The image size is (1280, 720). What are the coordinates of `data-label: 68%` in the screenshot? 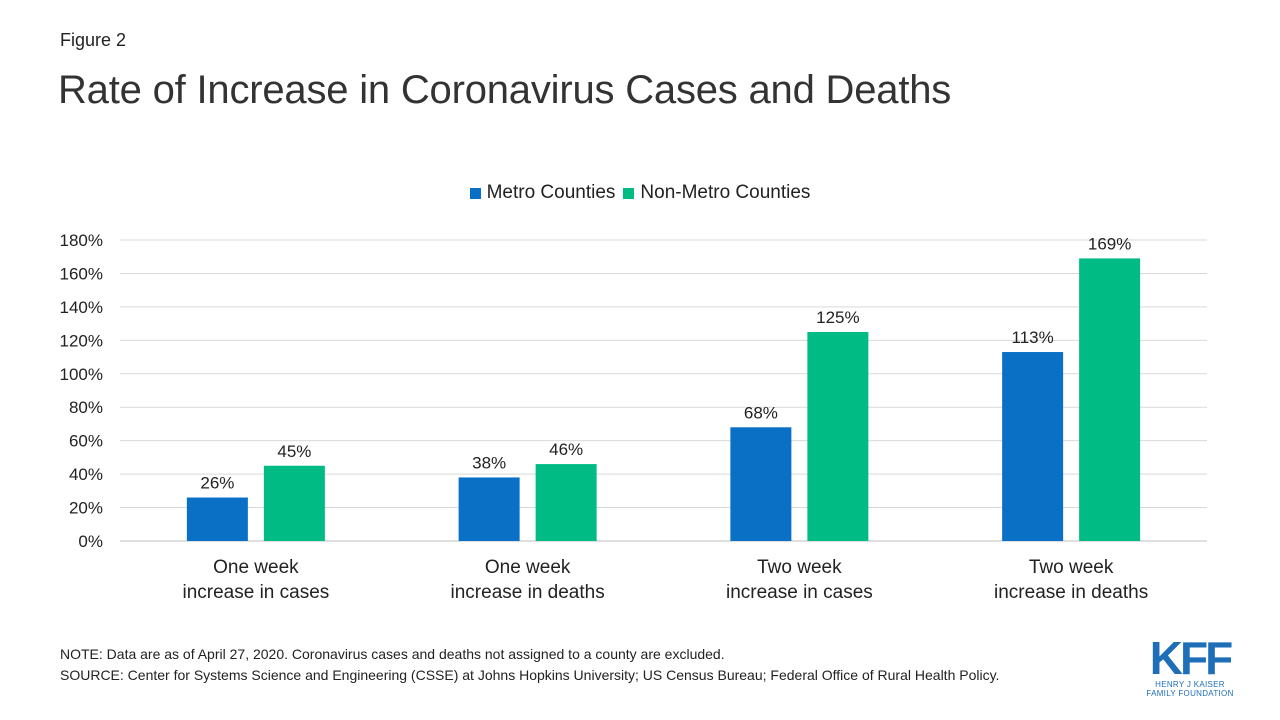 It's located at (761, 412).